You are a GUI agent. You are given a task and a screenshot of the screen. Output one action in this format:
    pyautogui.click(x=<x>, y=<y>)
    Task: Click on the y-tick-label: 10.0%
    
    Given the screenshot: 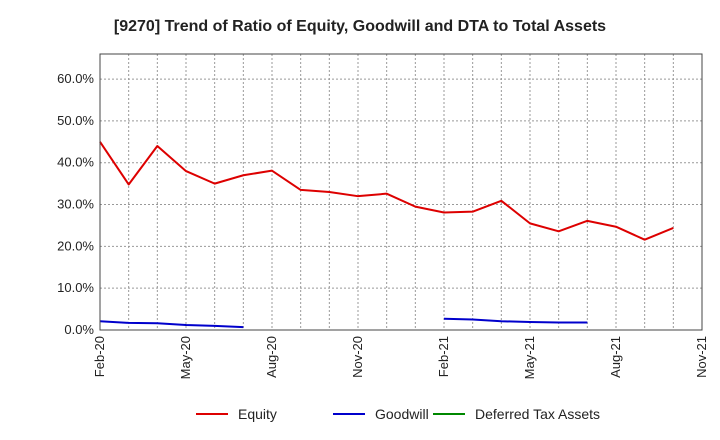 What is the action you would take?
    pyautogui.click(x=75, y=287)
    